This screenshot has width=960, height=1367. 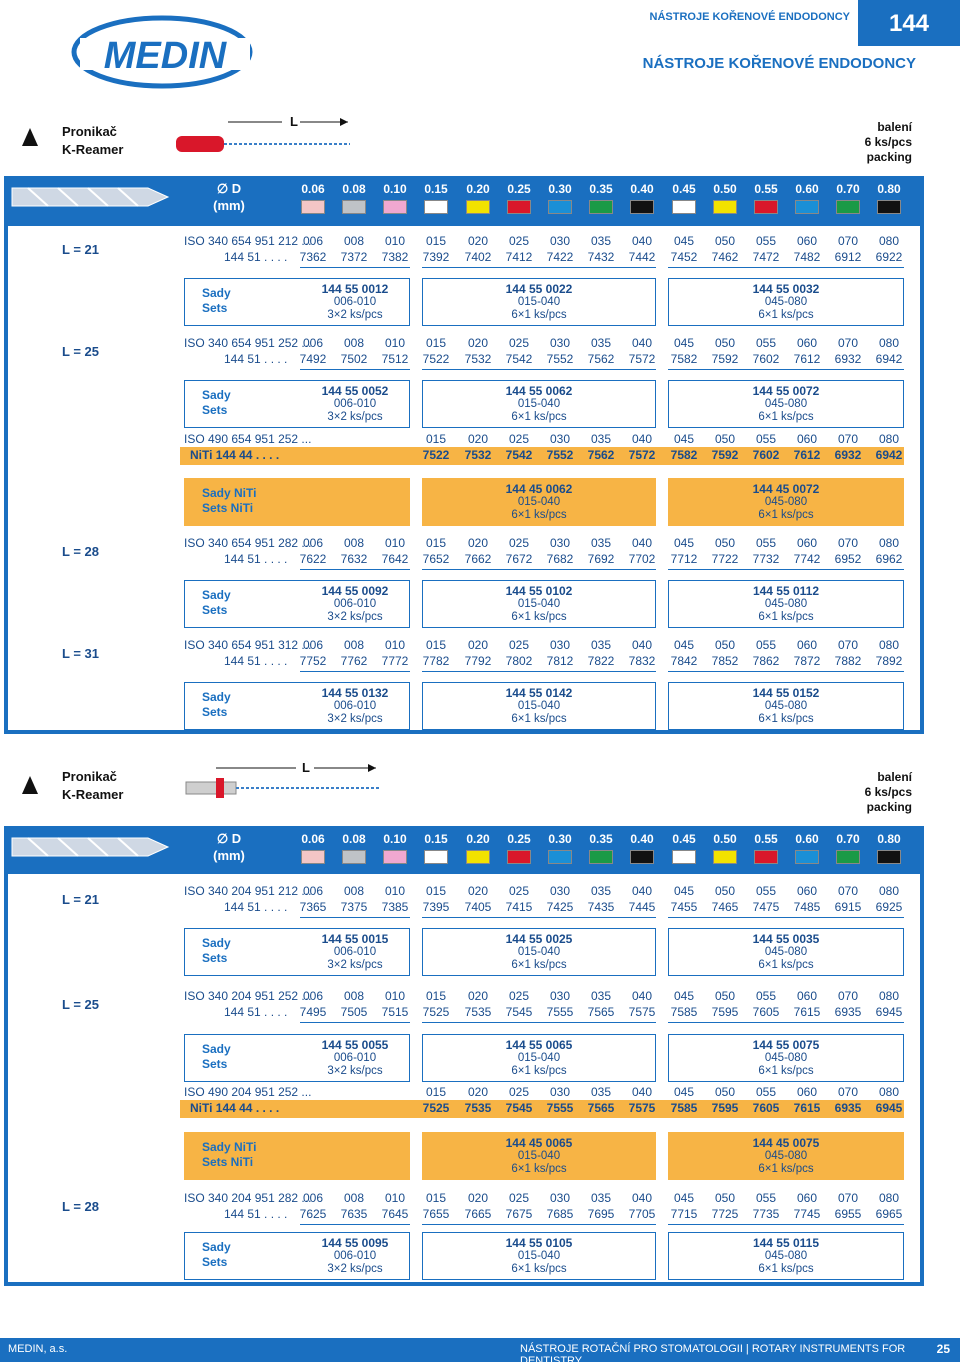 I want to click on article-number: 7455, so click(x=684, y=907).